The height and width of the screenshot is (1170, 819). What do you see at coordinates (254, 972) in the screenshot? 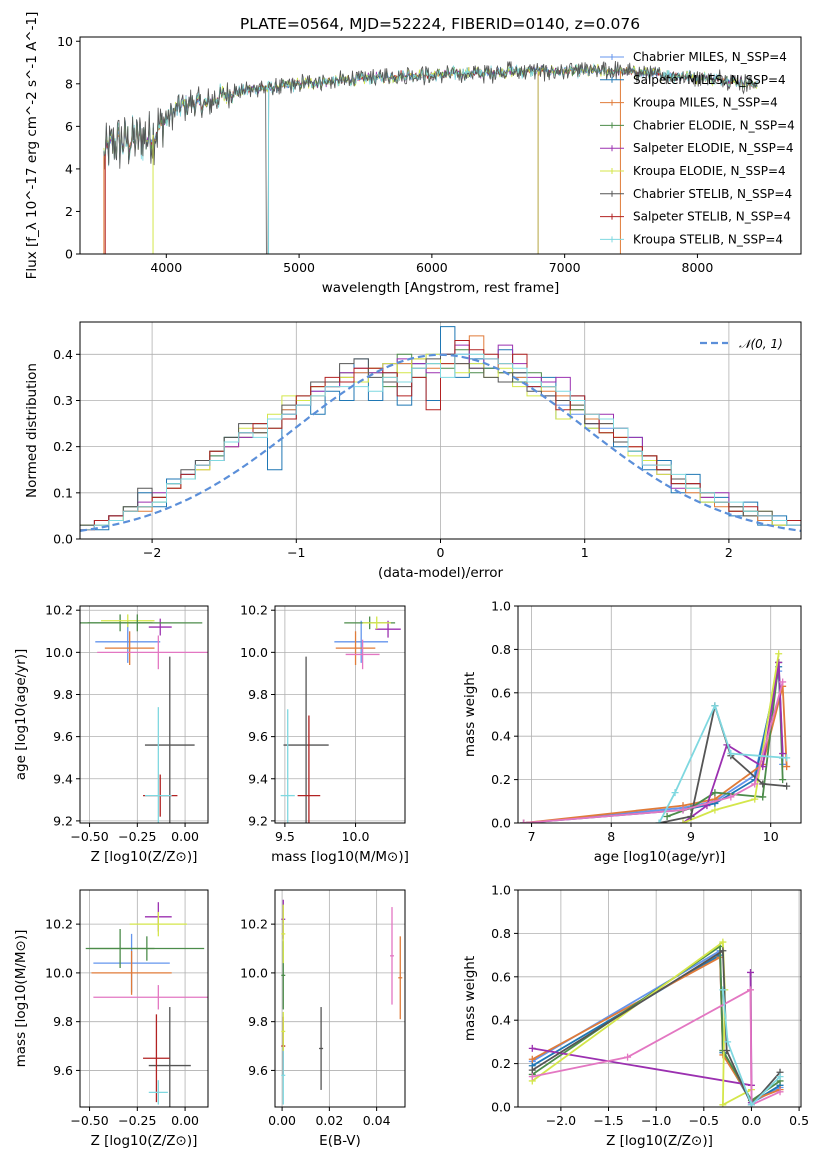
I see `mass-vs-ebv-y-tick-label: 10.0` at bounding box center [254, 972].